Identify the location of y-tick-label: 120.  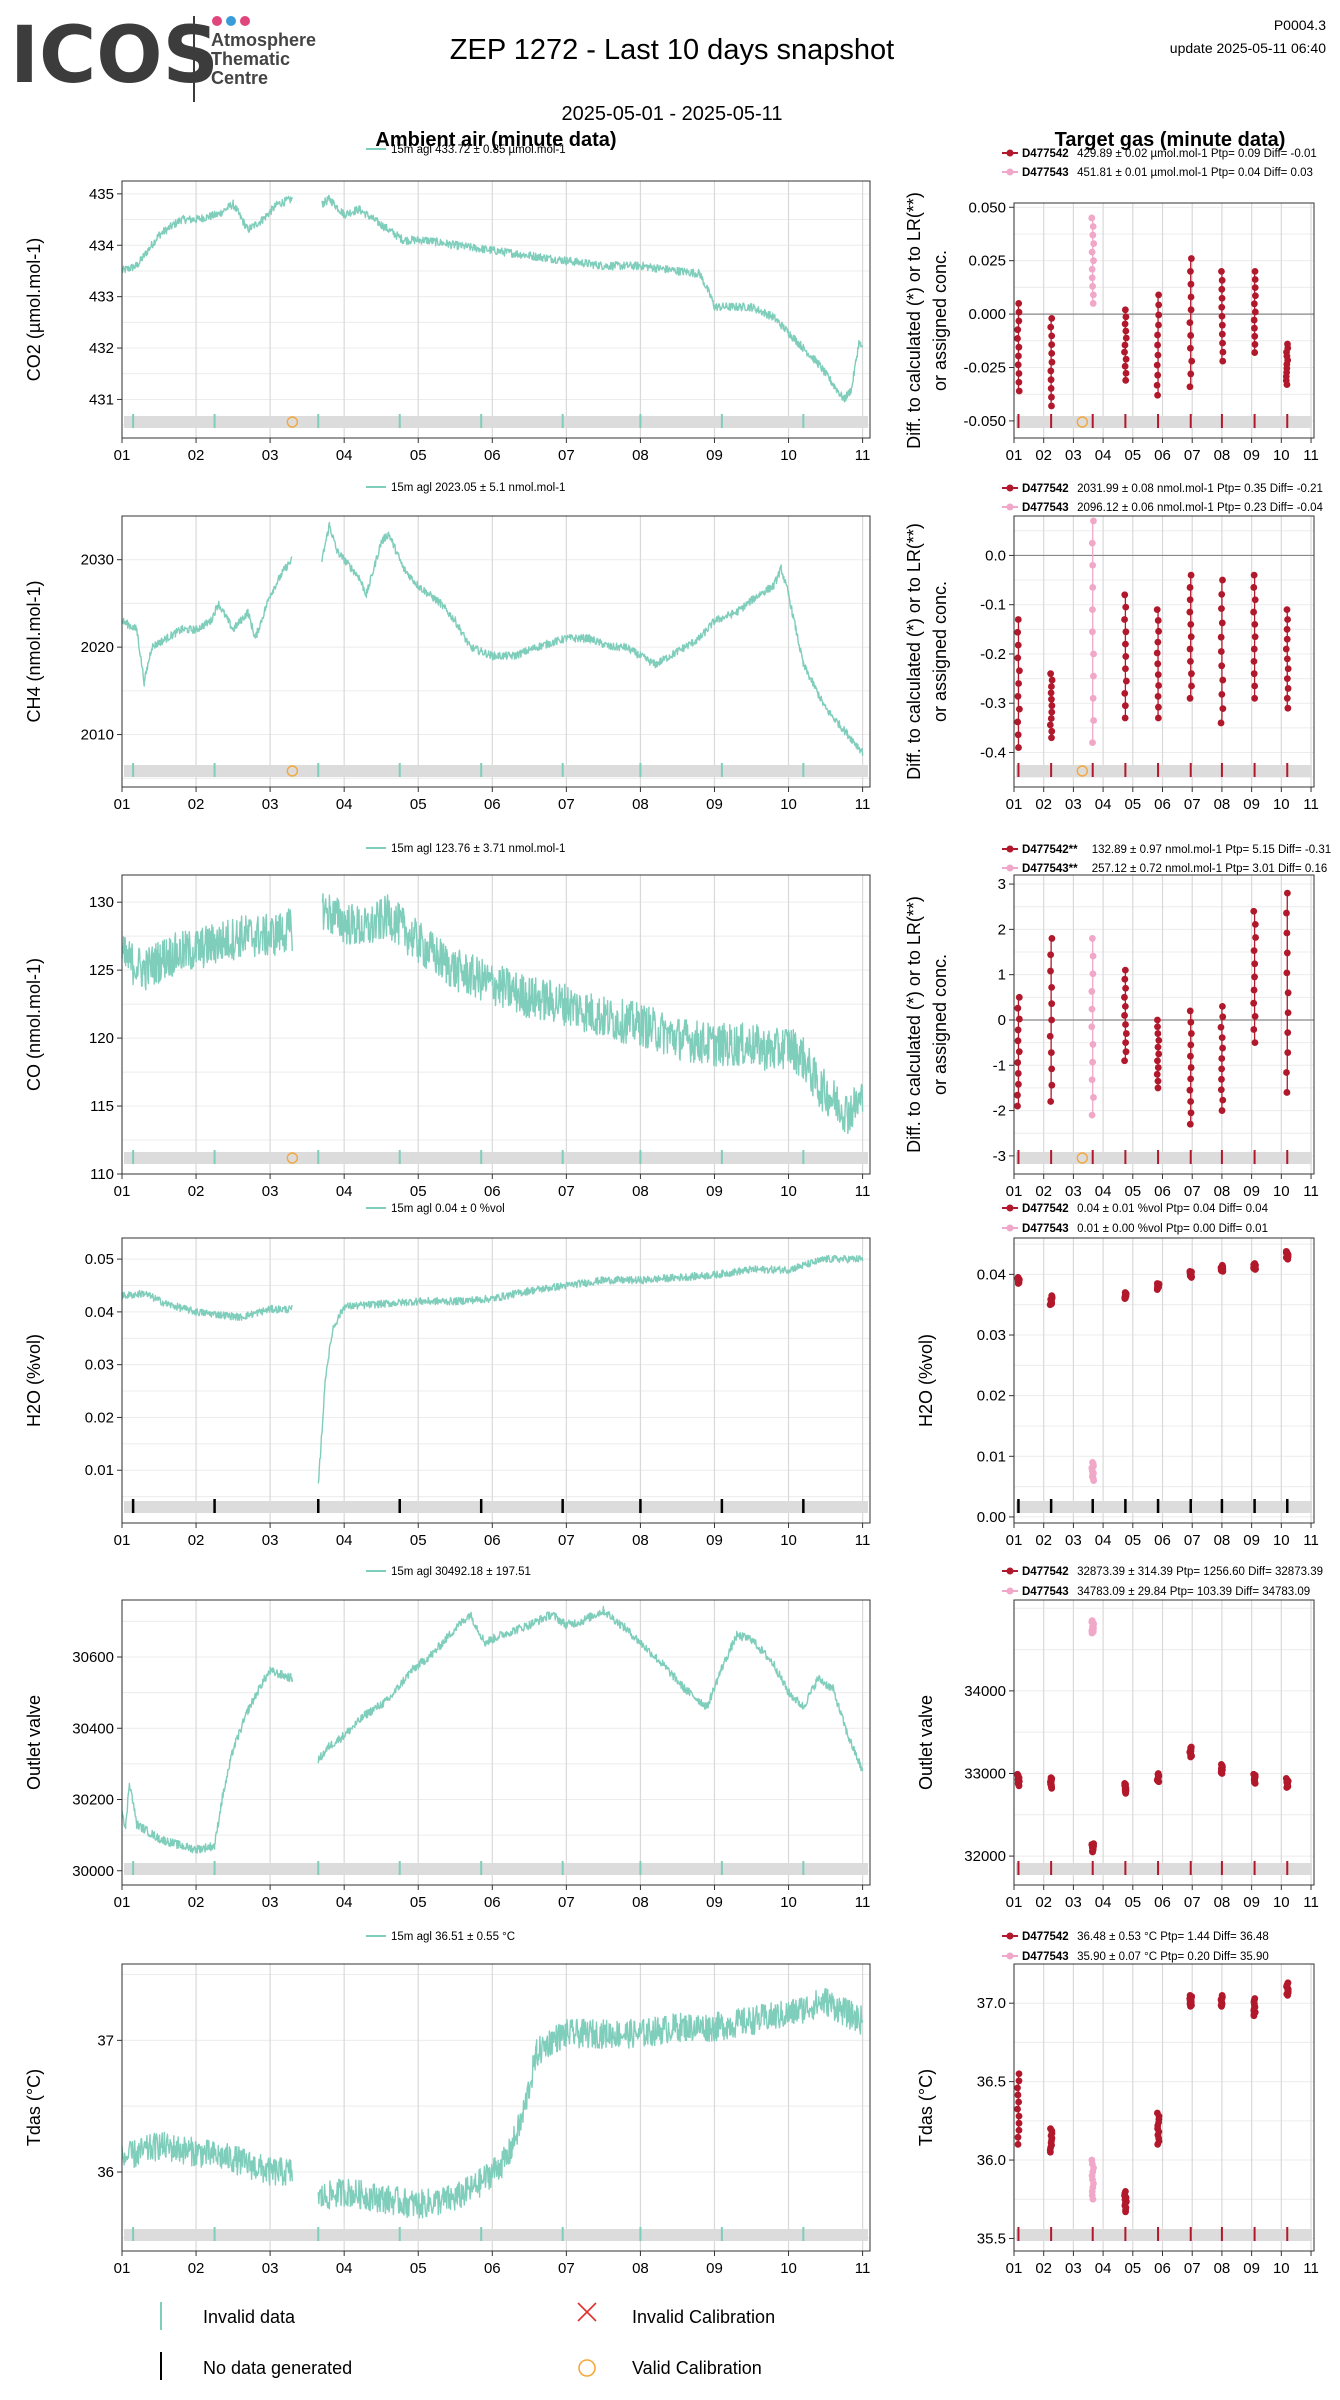
(101, 1038).